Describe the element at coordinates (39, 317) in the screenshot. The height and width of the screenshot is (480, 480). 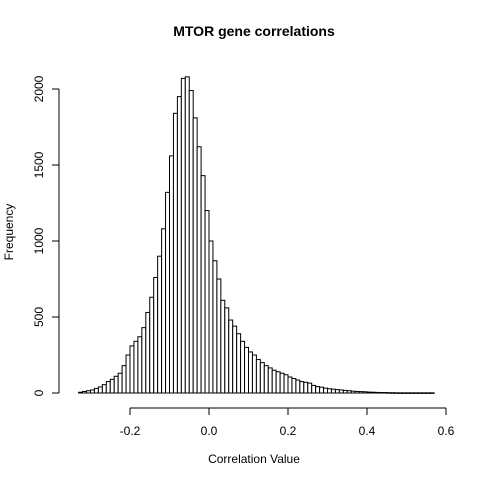
I see `y-tick-label: 500` at that location.